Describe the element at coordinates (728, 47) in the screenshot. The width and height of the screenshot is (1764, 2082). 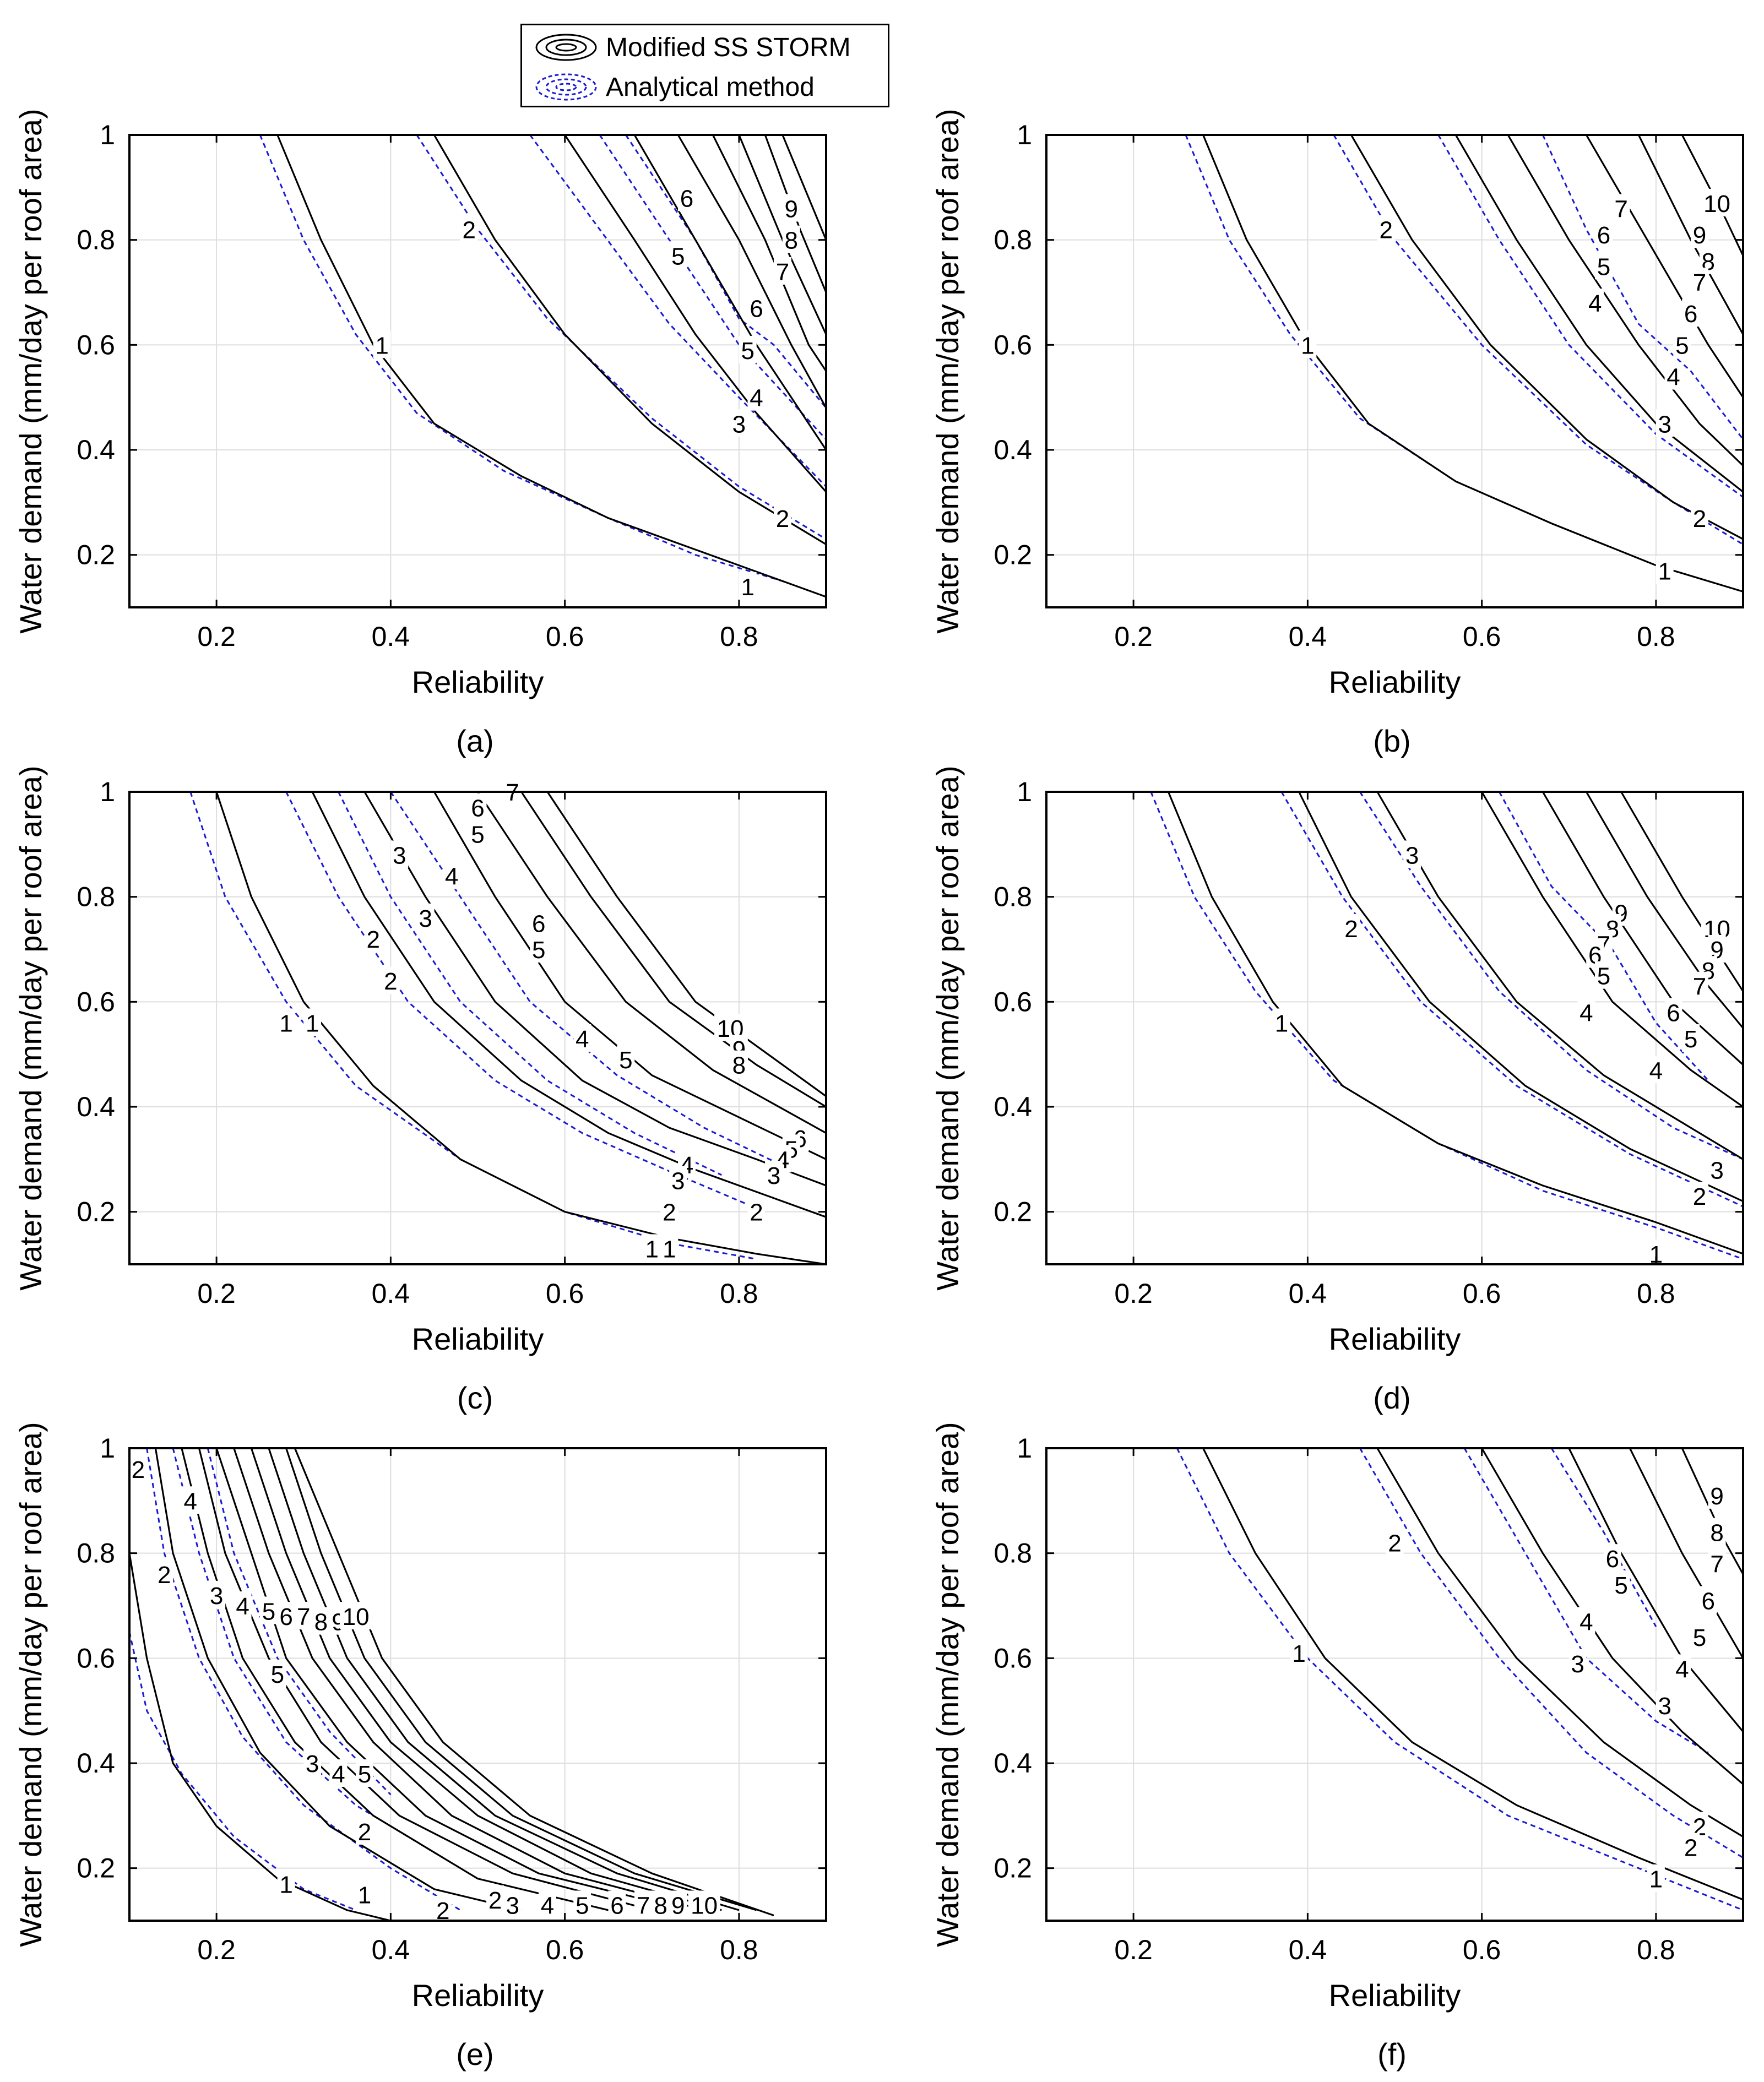
I see `legend-label-simulation: Modified SS STORM` at that location.